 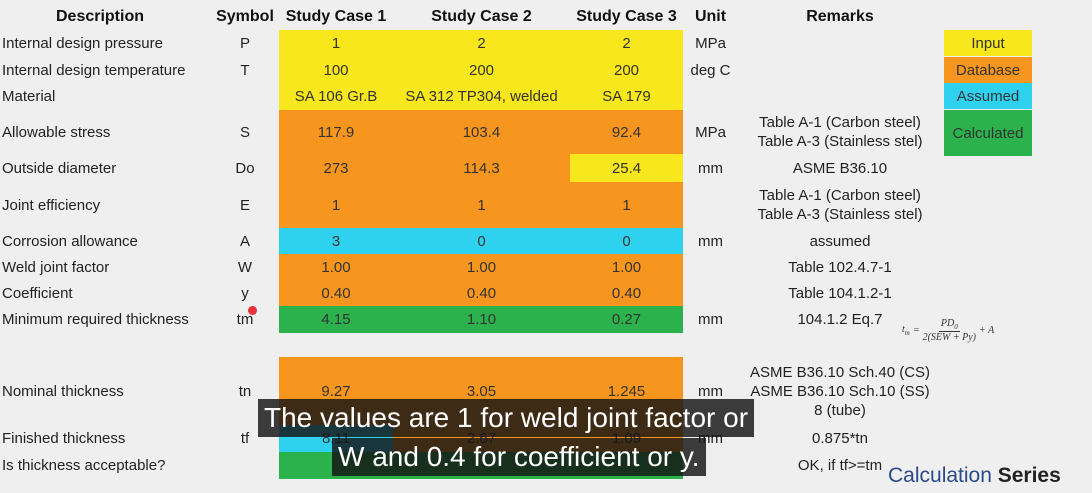 I want to click on row-label: Outside diameter, so click(x=59, y=168).